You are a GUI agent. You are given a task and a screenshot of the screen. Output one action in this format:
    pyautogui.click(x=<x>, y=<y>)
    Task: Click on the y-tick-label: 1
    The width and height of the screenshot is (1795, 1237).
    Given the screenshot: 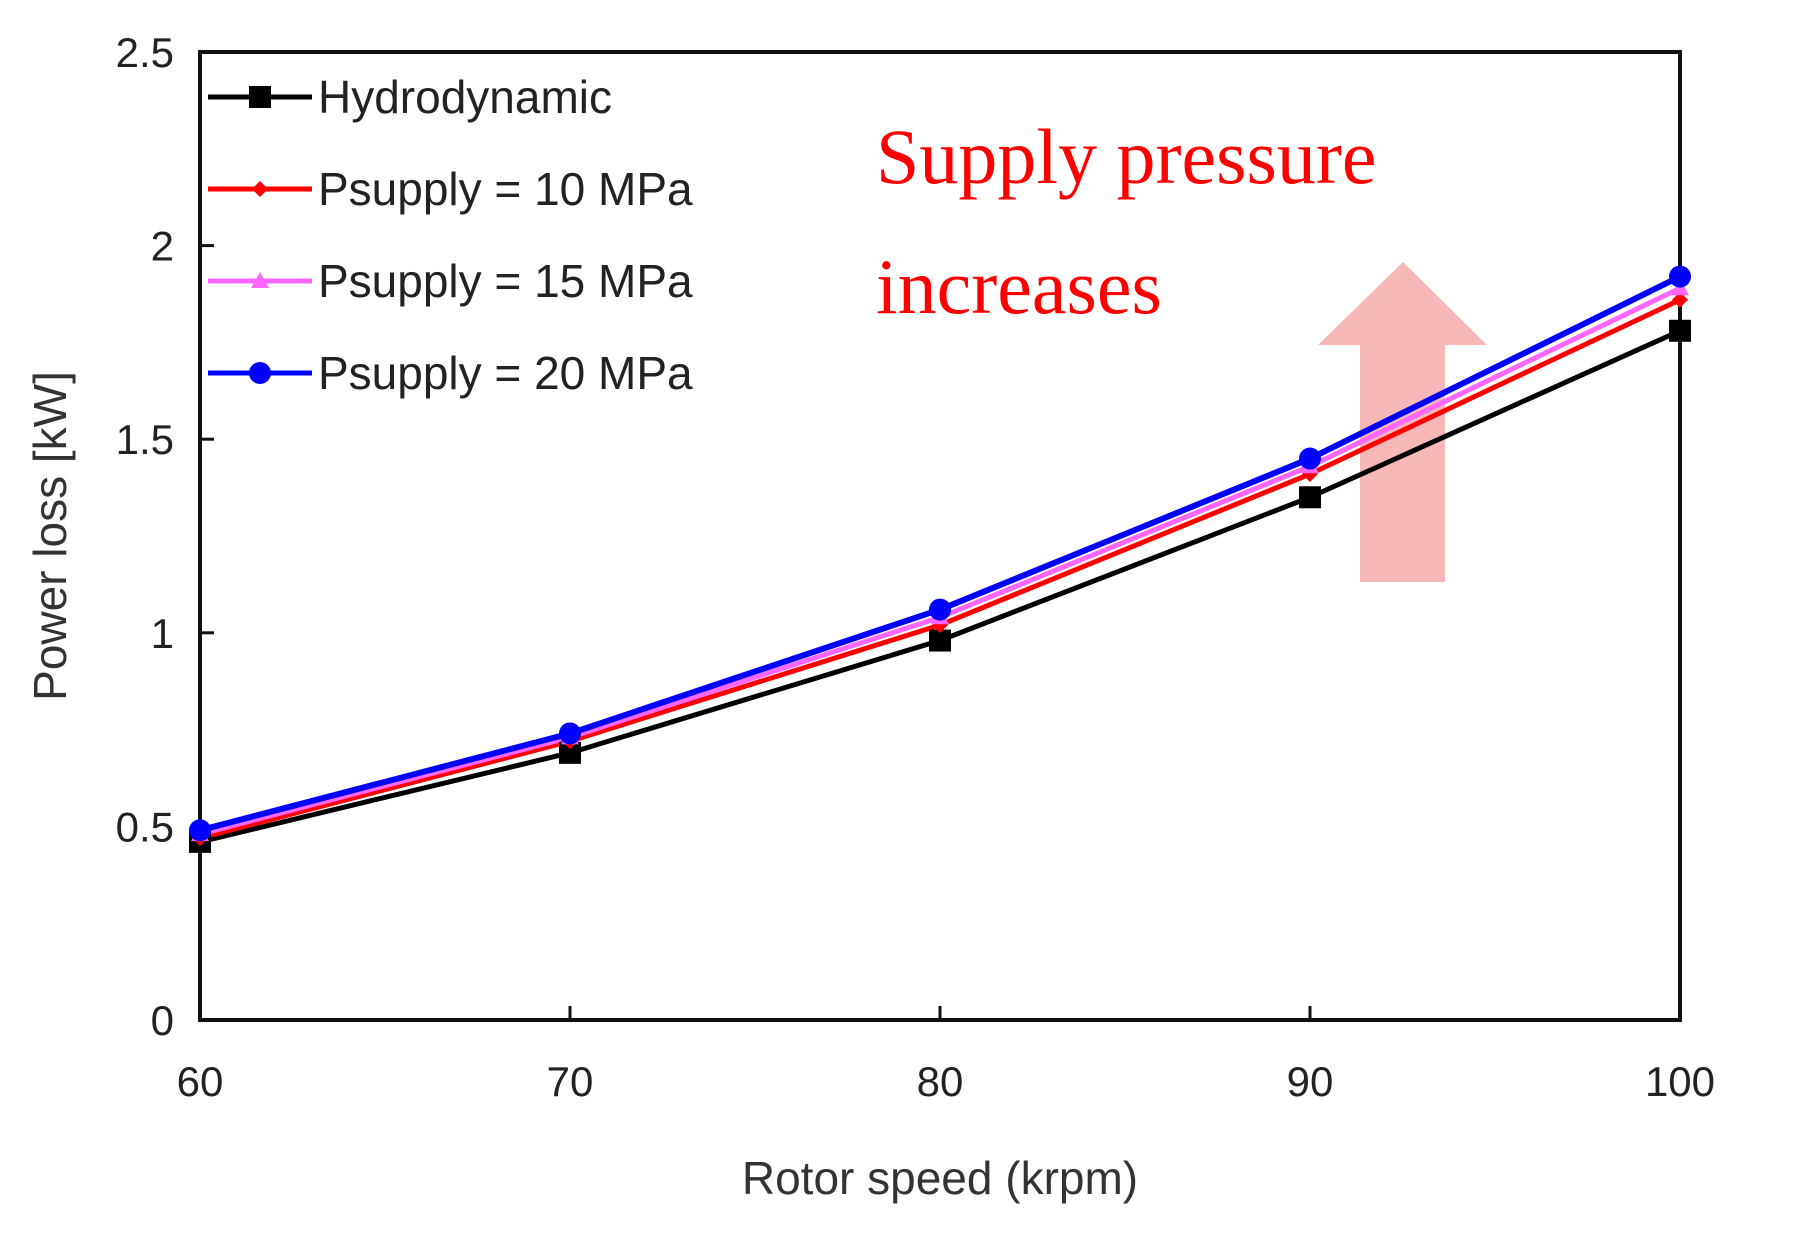 What is the action you would take?
    pyautogui.click(x=162, y=633)
    